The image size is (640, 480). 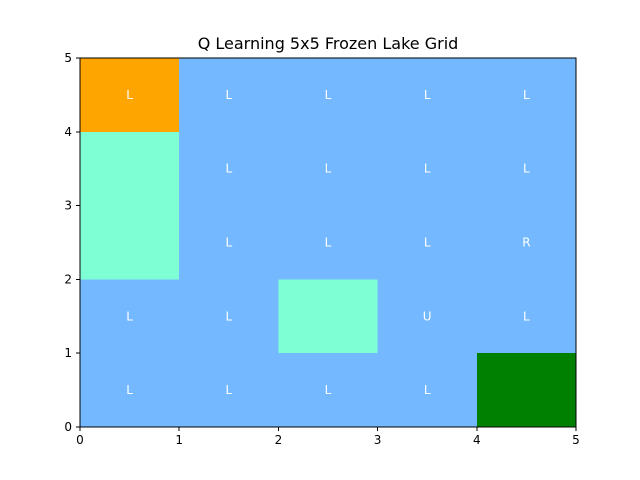 I want to click on grid-cell-goal, so click(x=526, y=390).